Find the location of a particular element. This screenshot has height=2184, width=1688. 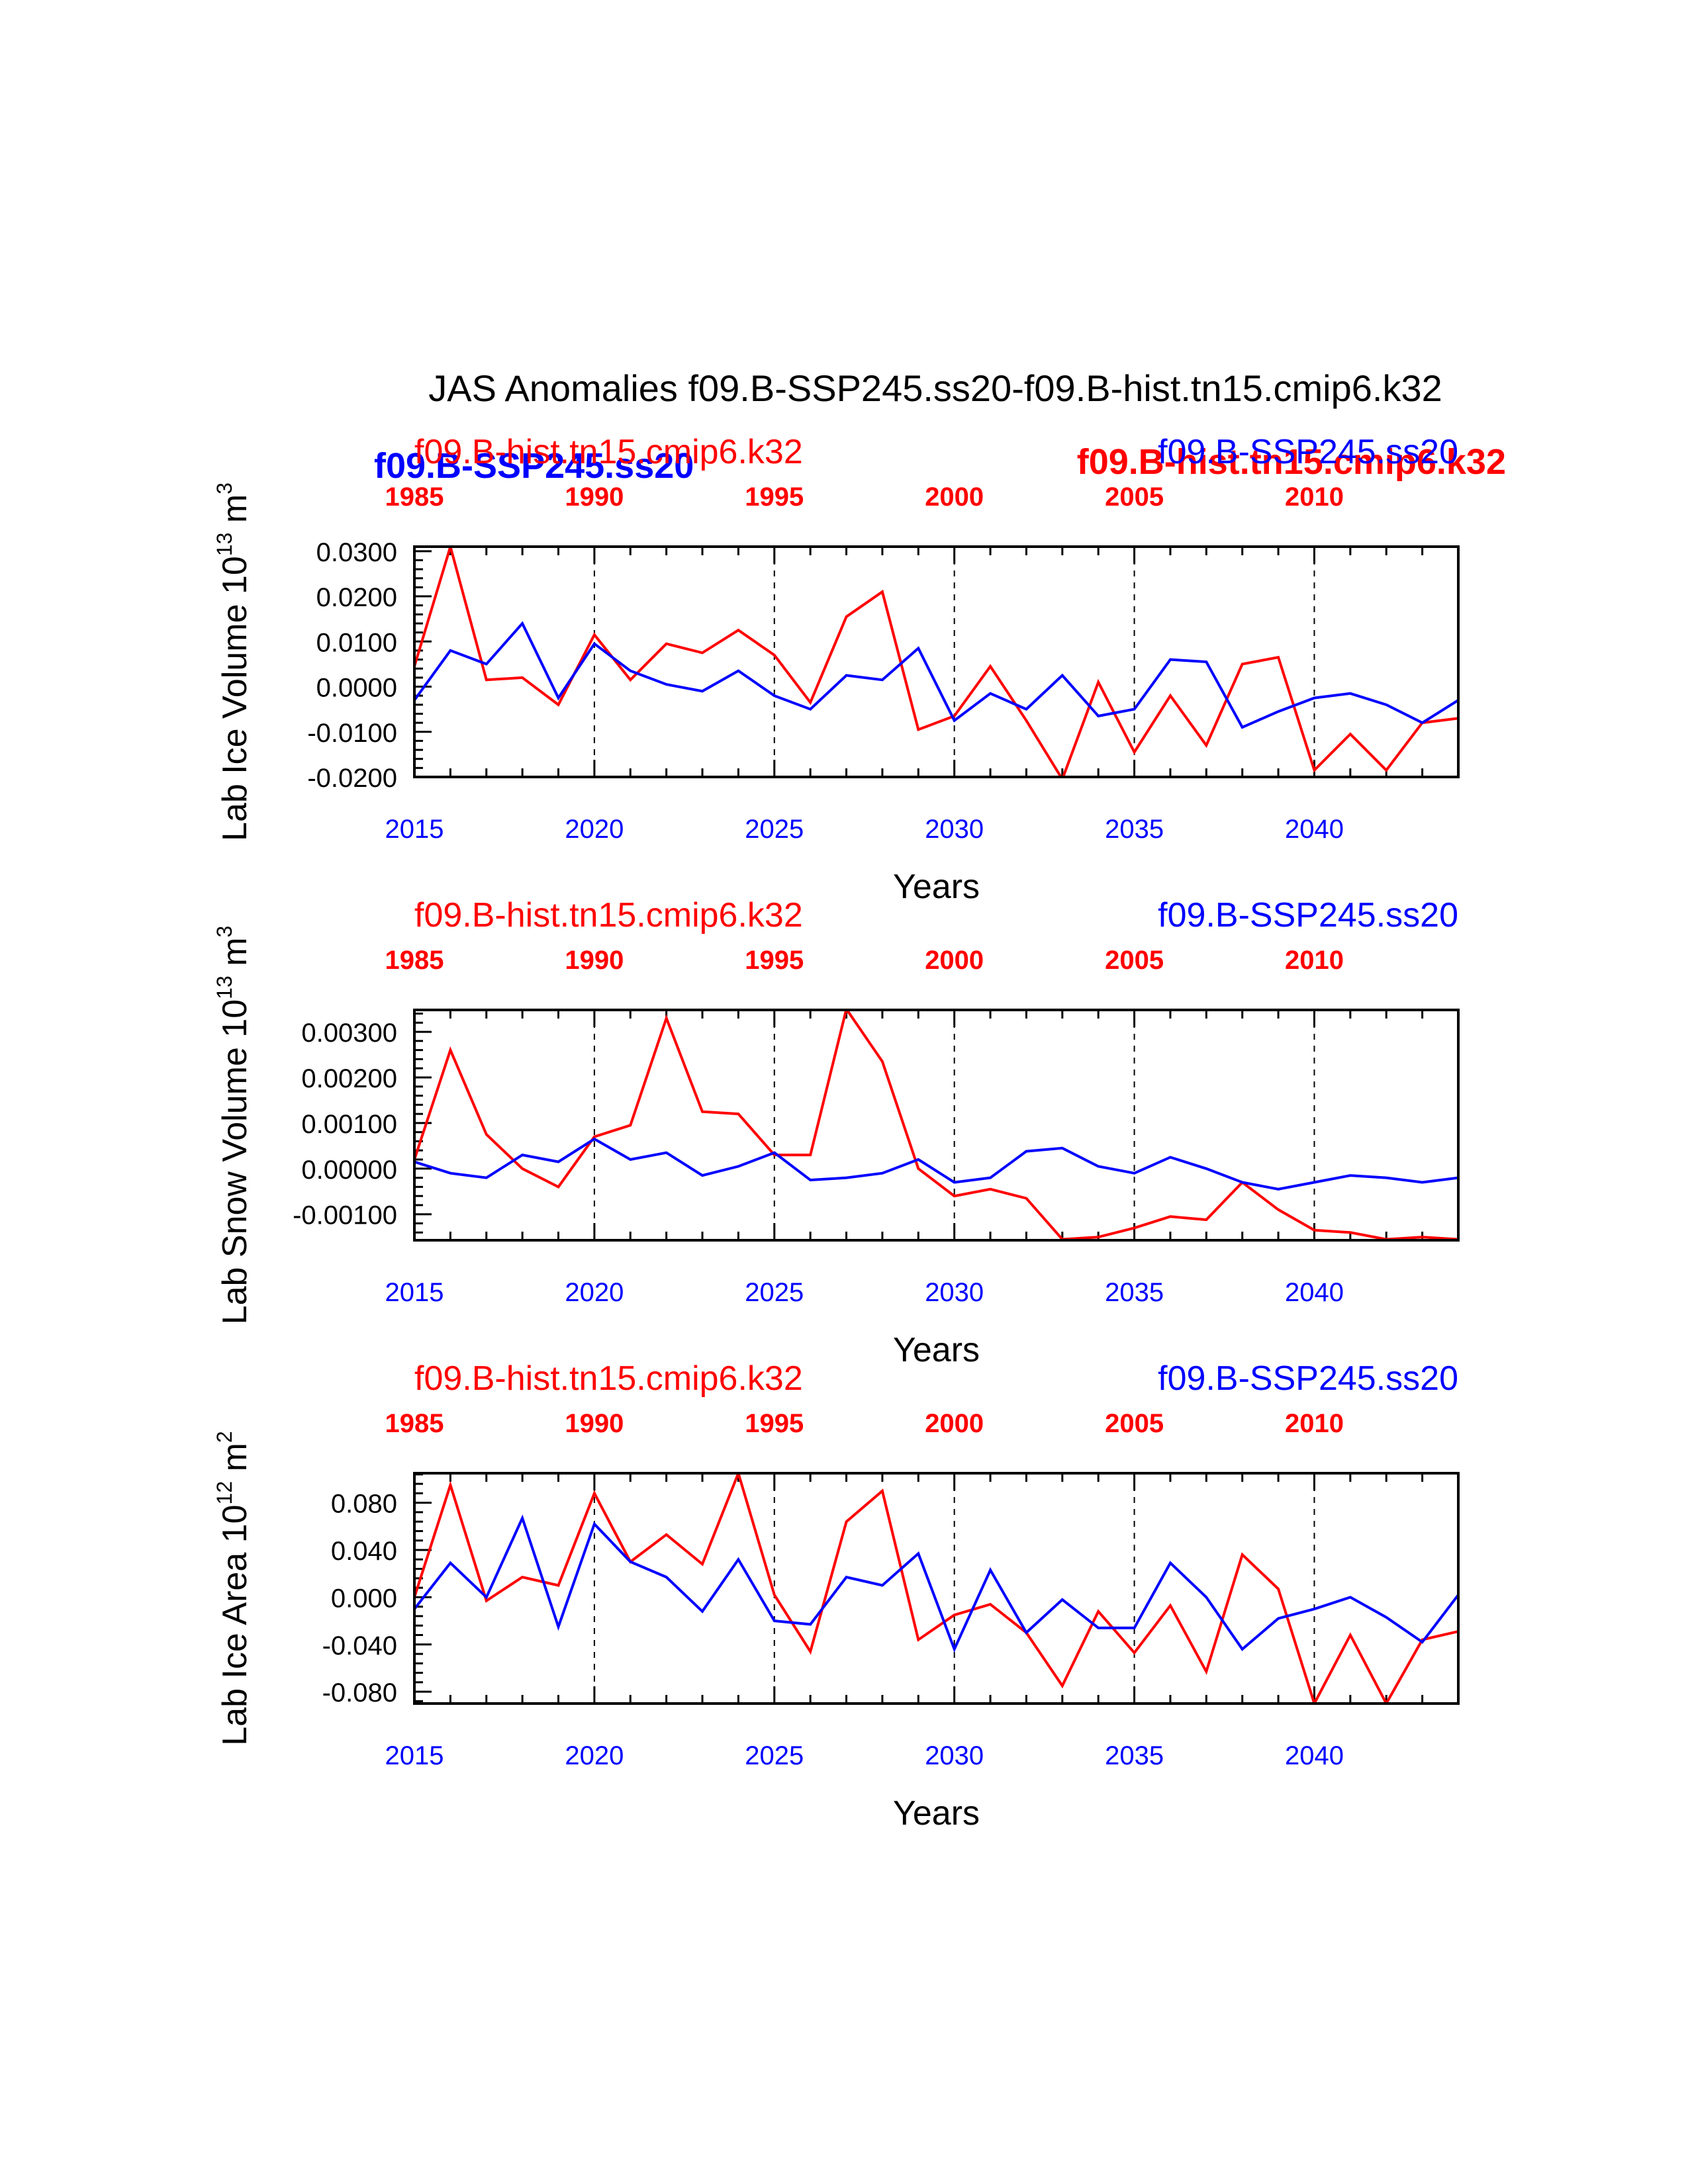

y-tick-label: -0.080 is located at coordinates (359, 1692).